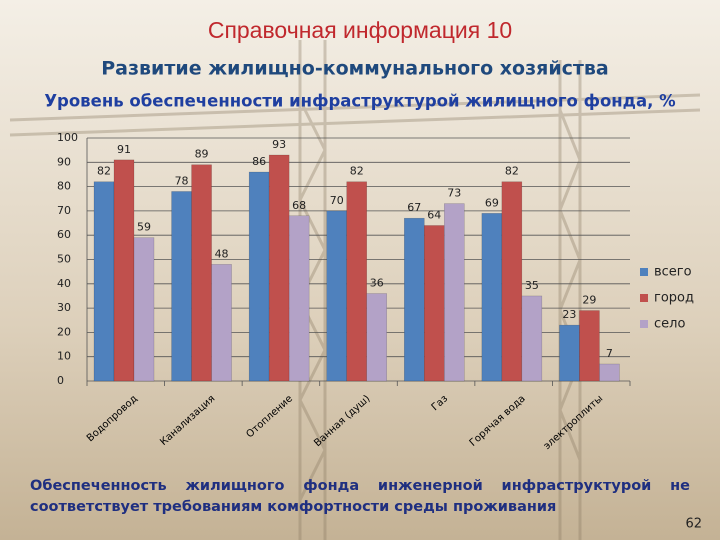  Describe the element at coordinates (377, 283) in the screenshot. I see `value-label: 36` at that location.